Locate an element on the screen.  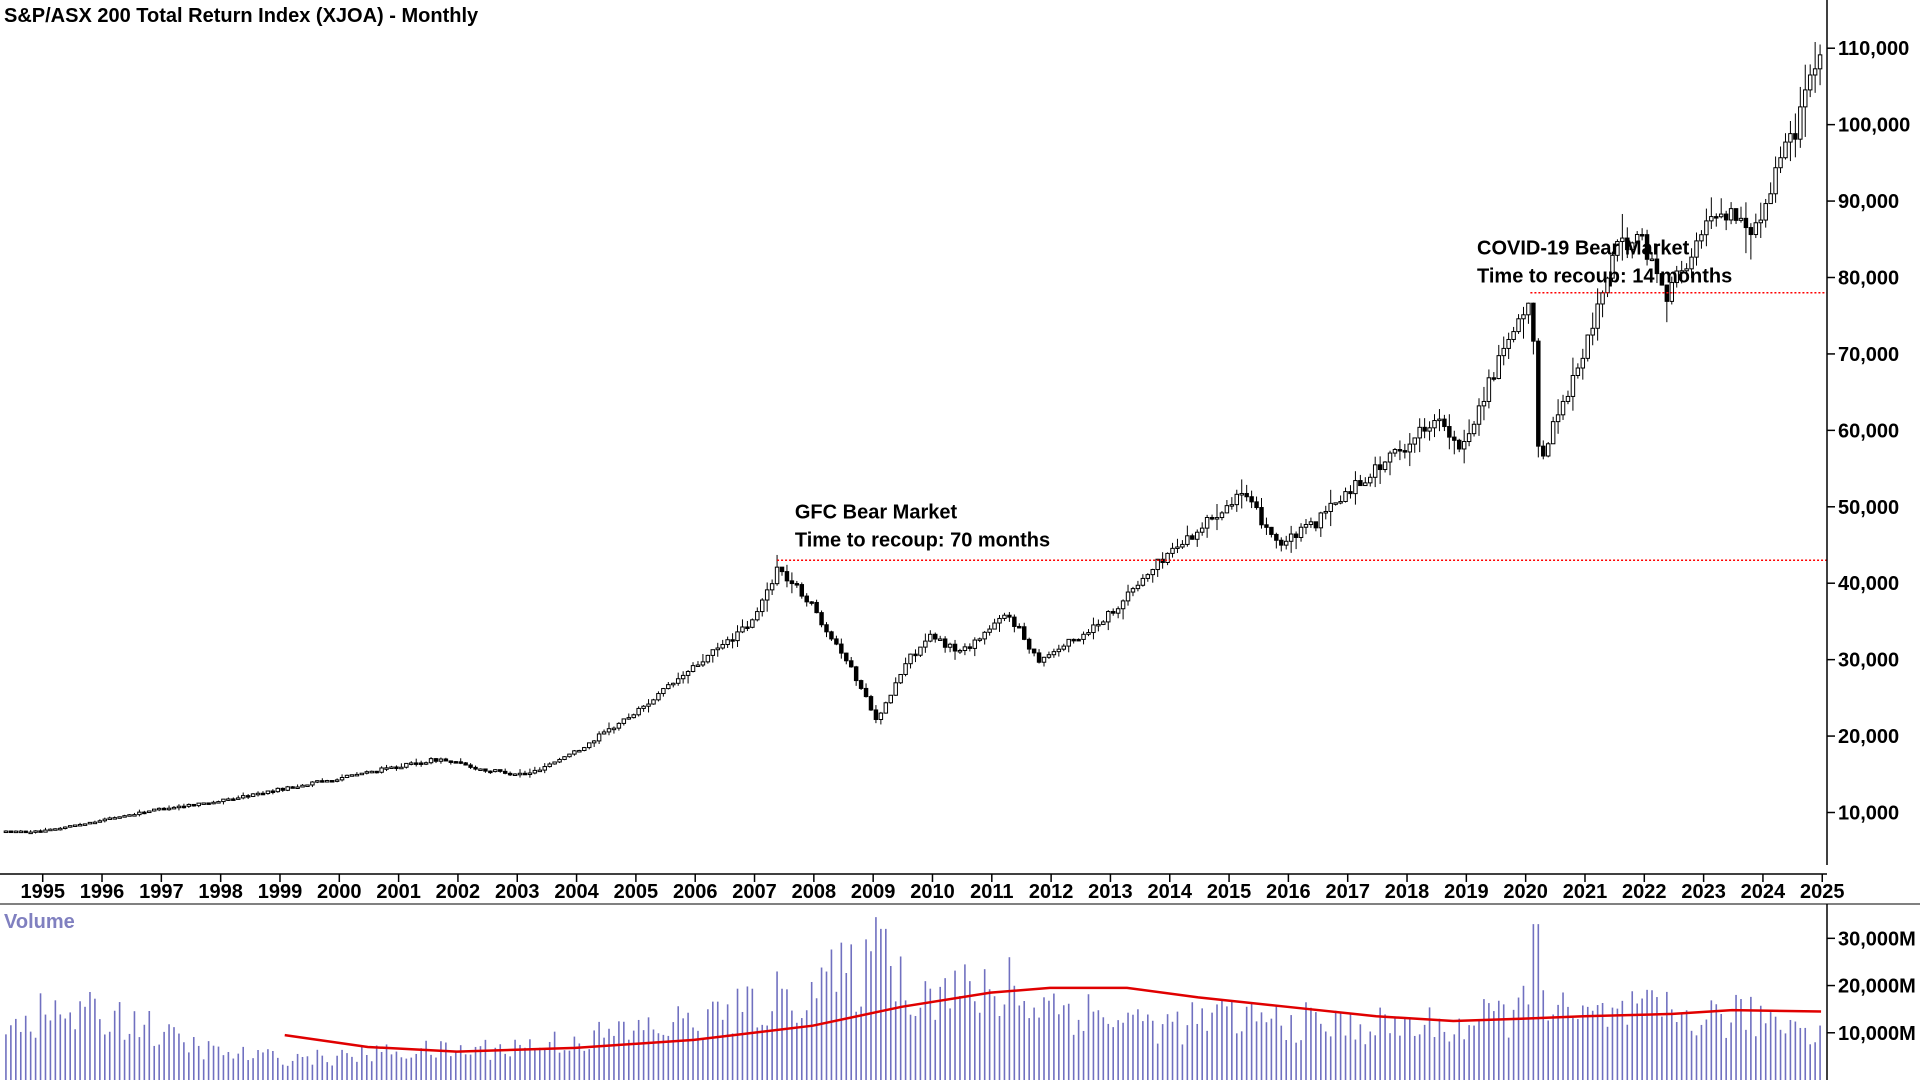
volume-y-tick-label: 10,000M is located at coordinates (1877, 1034).